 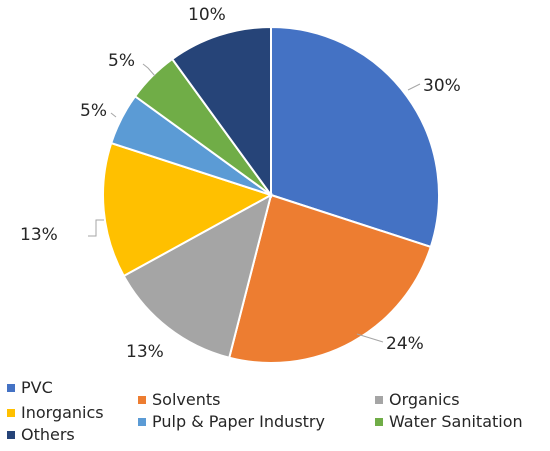 What do you see at coordinates (442, 86) in the screenshot?
I see `data-label-pvc: 30%` at bounding box center [442, 86].